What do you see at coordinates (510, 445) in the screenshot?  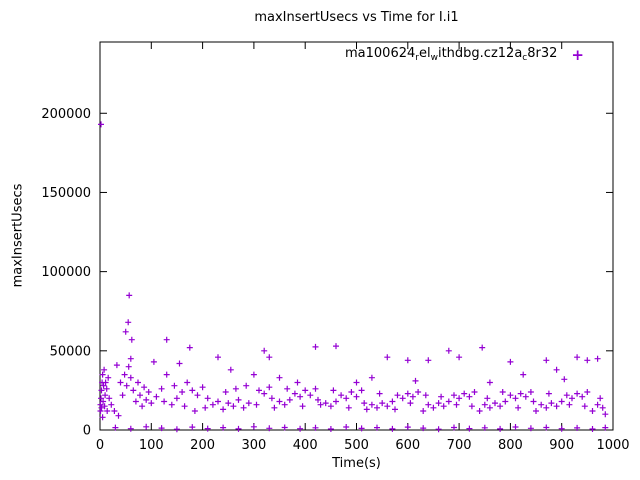 I see `svg-text: 800` at bounding box center [510, 445].